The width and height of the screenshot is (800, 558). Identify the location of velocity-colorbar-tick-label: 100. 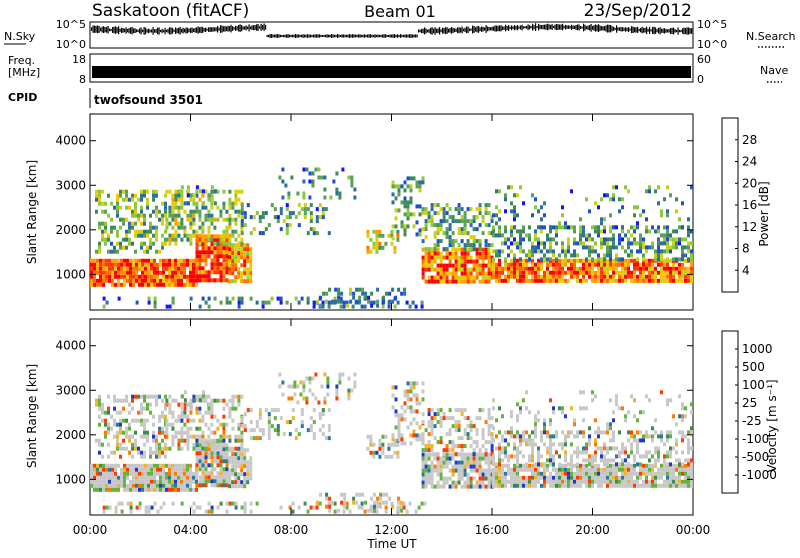
(753, 385).